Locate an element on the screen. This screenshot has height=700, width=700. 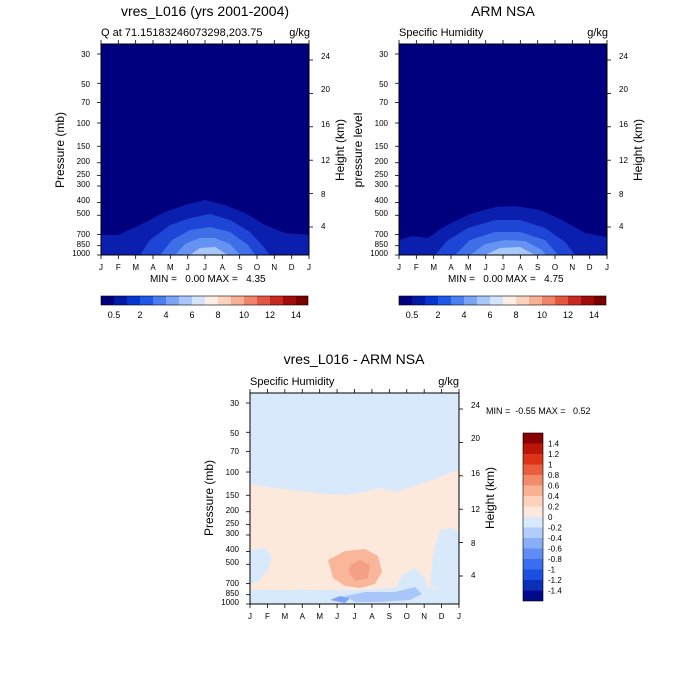
panel-left-label: Q at 71.15183246073298,203.75 is located at coordinates (181, 33).